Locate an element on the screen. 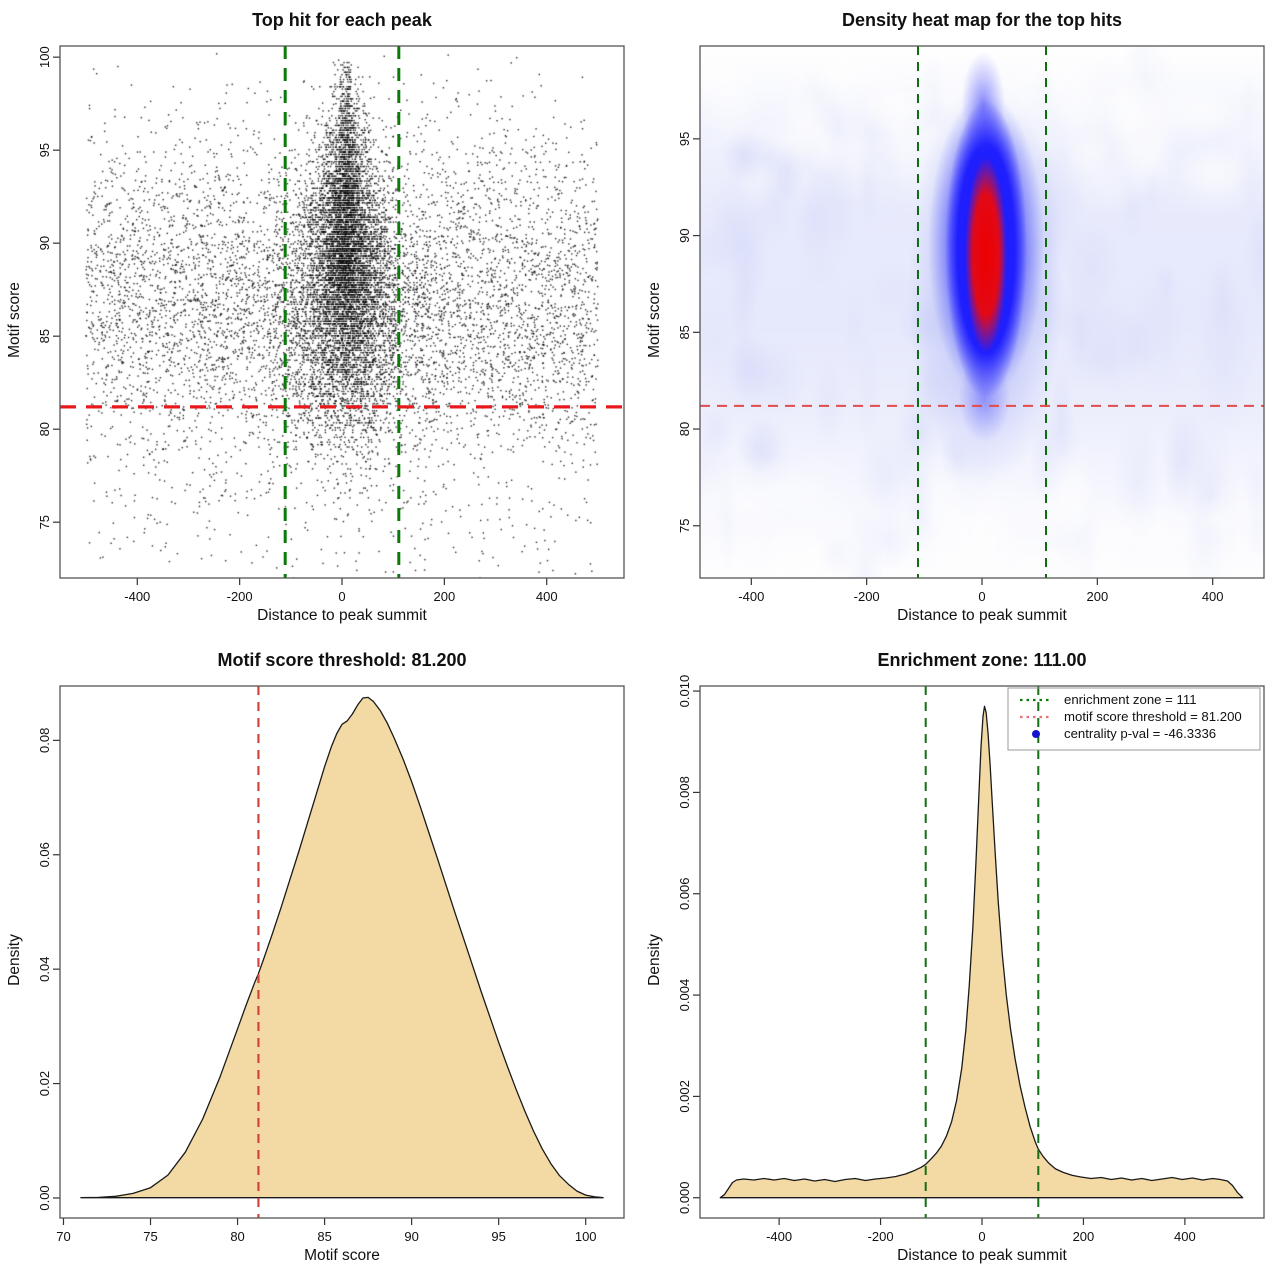 Image resolution: width=1280 pixels, height=1280 pixels. x-tick-label: 100 is located at coordinates (586, 1236).